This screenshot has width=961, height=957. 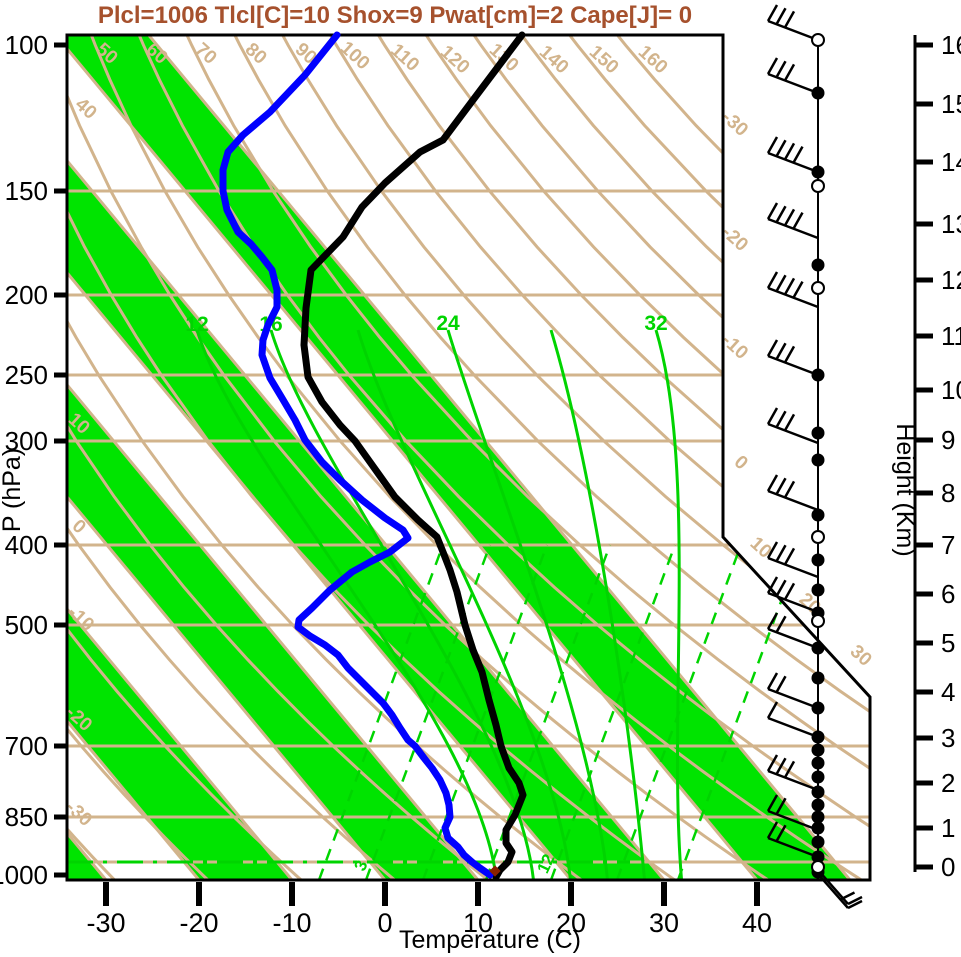 I want to click on isotherm-line, so click(x=134, y=457).